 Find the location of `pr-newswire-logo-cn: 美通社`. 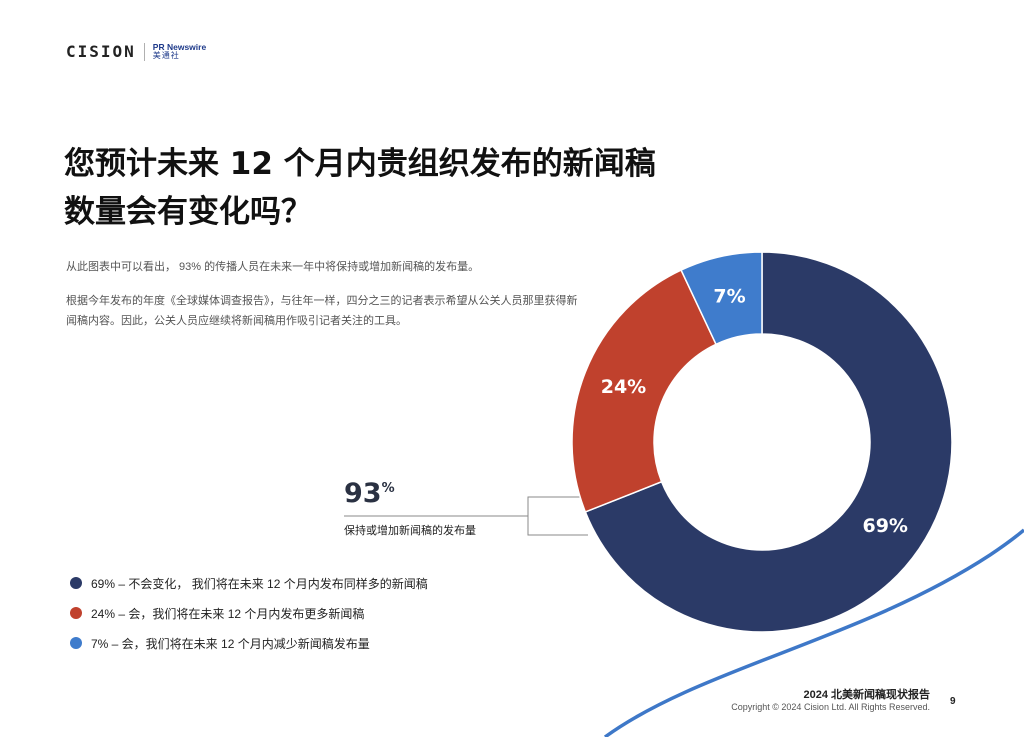

pr-newswire-logo-cn: 美通社 is located at coordinates (166, 55).